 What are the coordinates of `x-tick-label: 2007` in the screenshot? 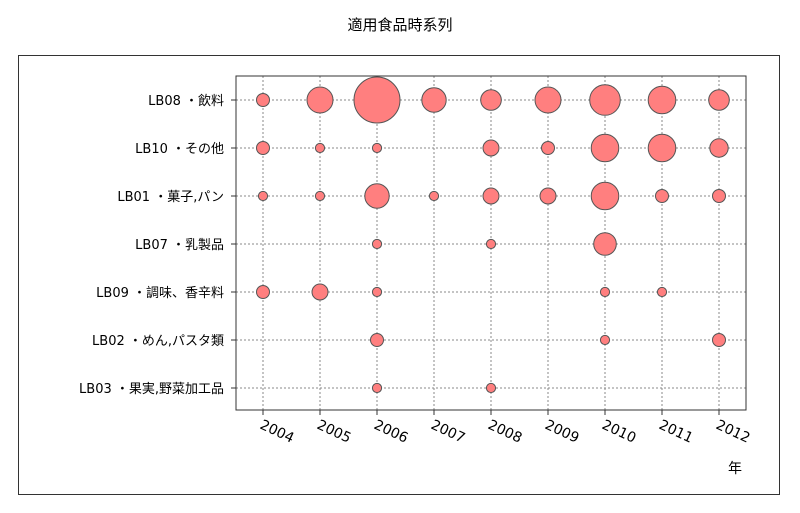 It's located at (447, 432).